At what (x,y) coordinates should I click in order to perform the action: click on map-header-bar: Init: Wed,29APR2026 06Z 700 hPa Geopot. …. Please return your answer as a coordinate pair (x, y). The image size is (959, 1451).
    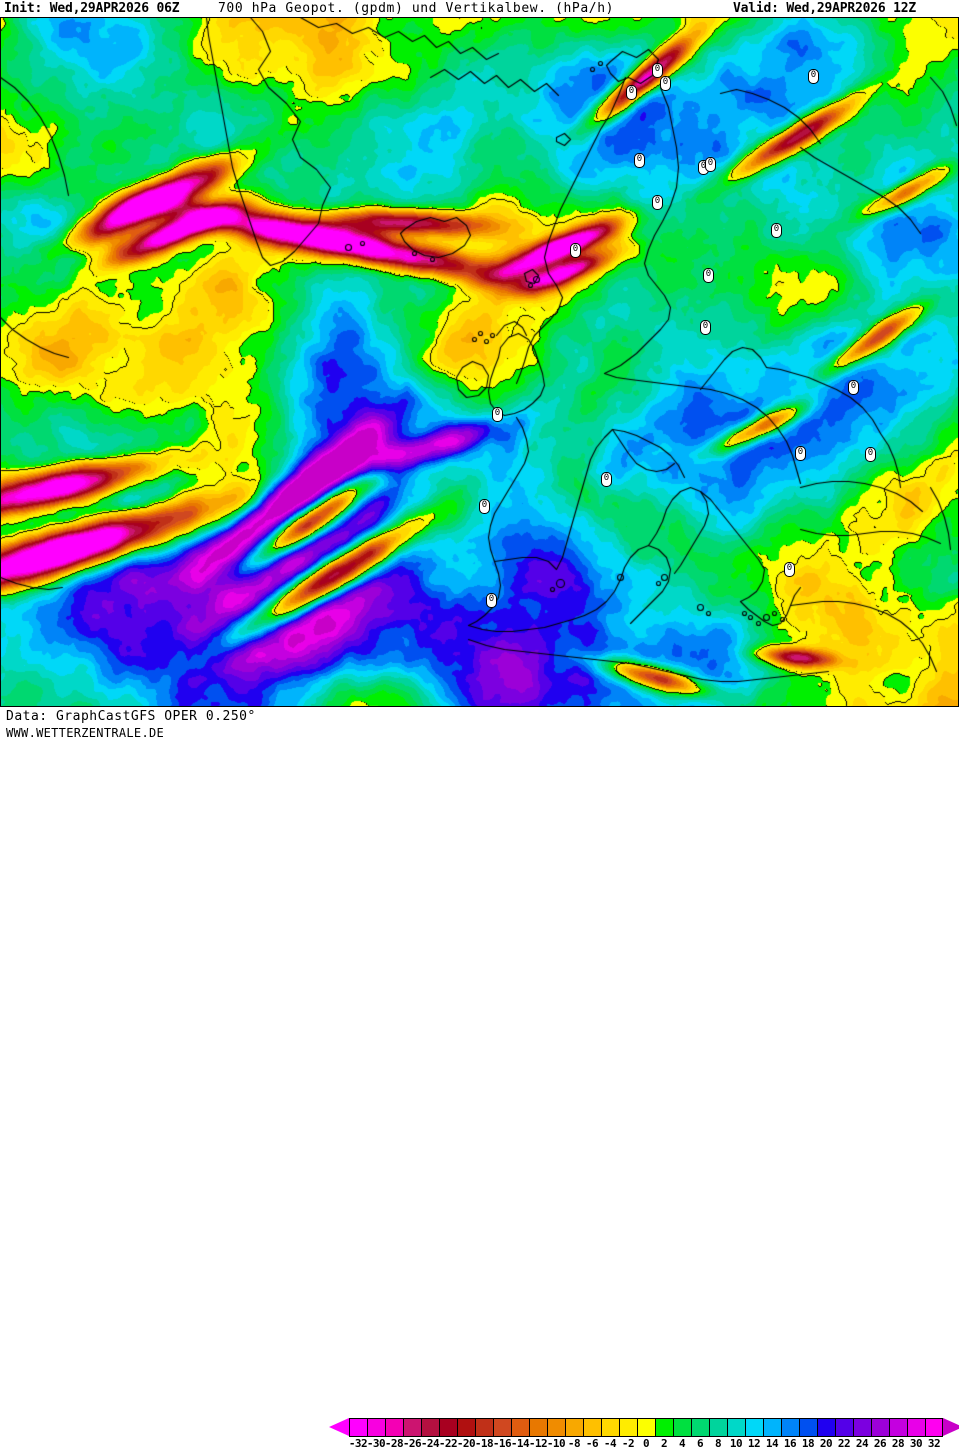
    Looking at the image, I should click on (479, 8).